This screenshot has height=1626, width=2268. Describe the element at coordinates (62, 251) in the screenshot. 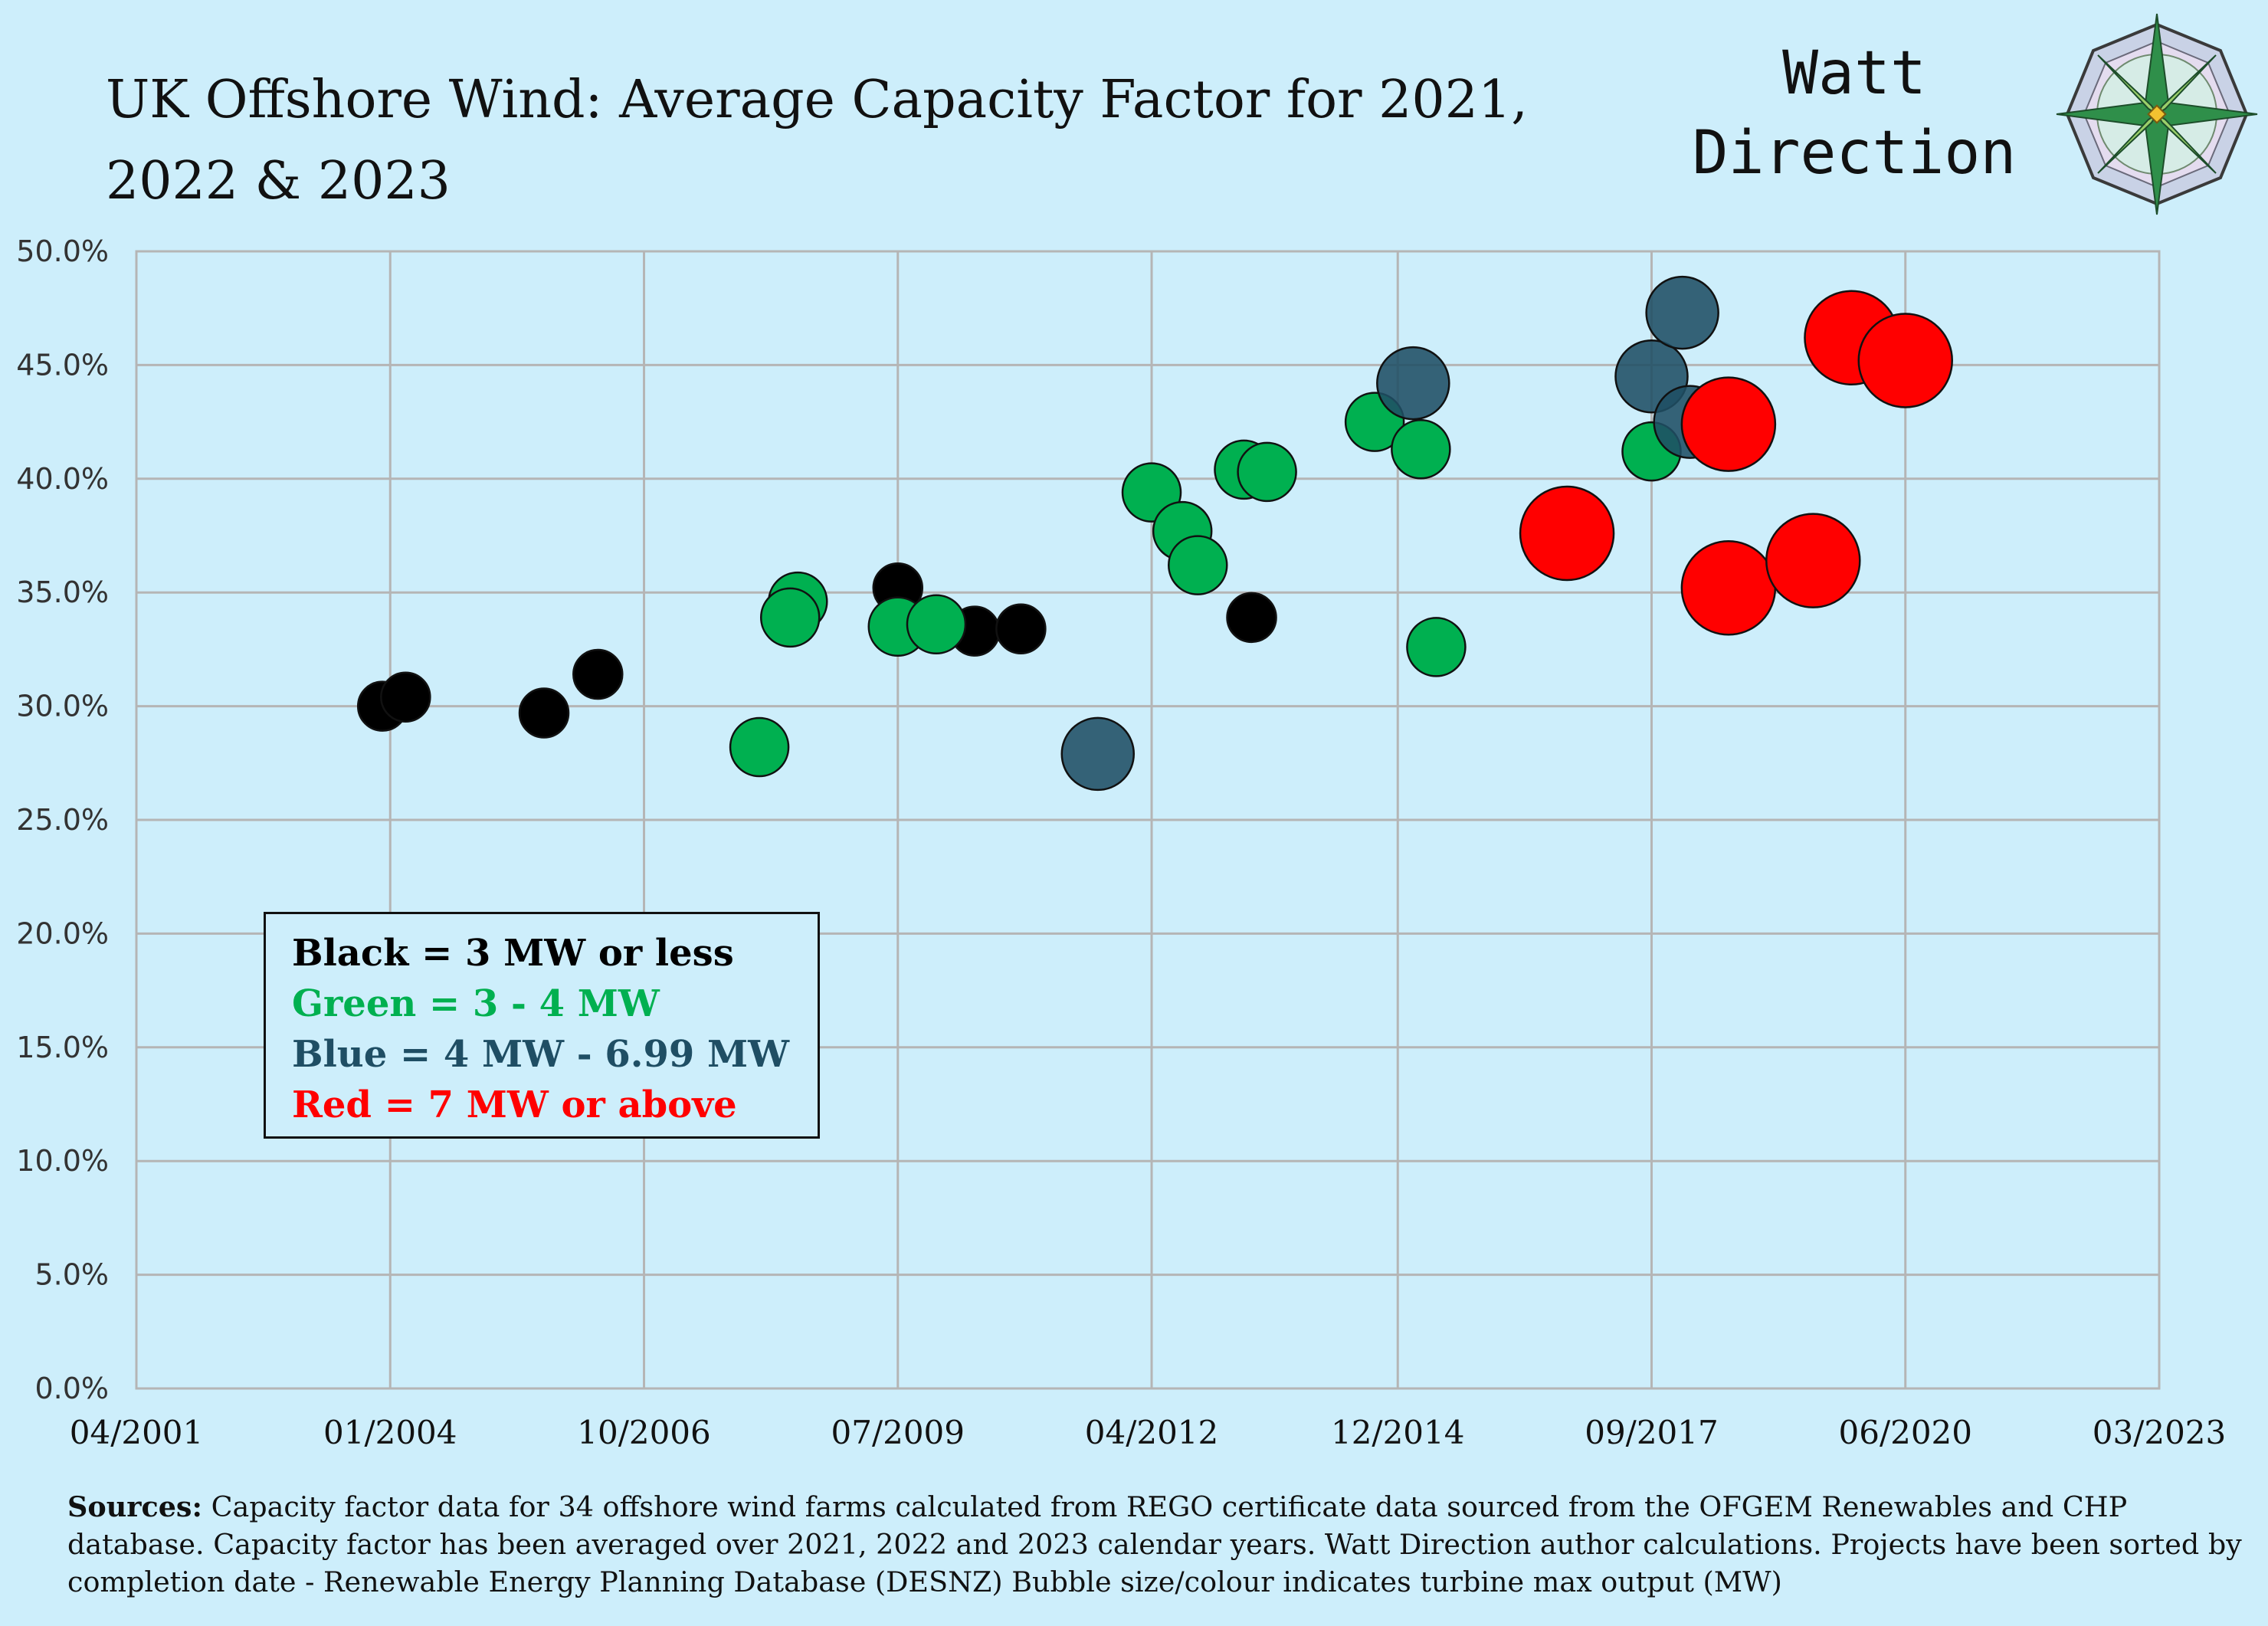

I see `y-tick-label: 50.0%` at that location.